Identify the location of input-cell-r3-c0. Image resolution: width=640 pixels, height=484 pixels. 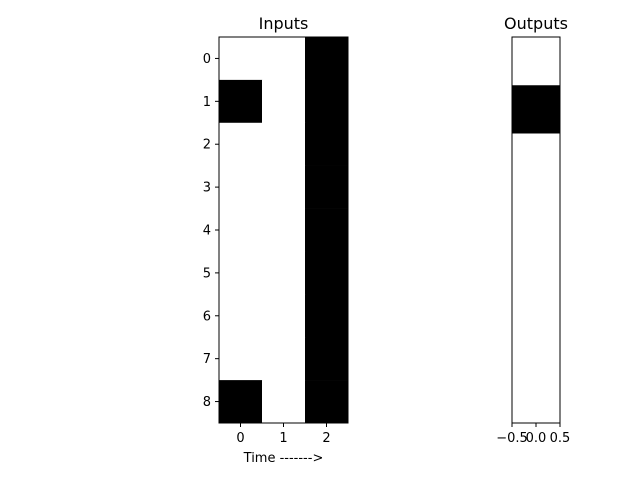
(241, 187).